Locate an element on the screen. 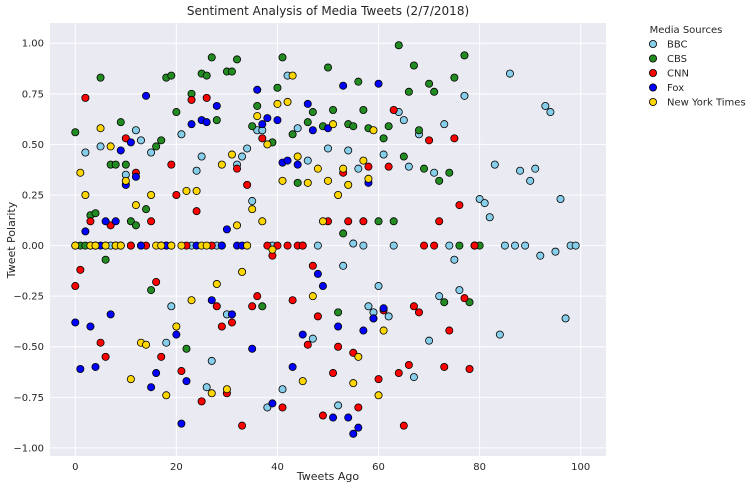 Image resolution: width=751 pixels, height=488 pixels. legend-title: Media Sources is located at coordinates (686, 30).